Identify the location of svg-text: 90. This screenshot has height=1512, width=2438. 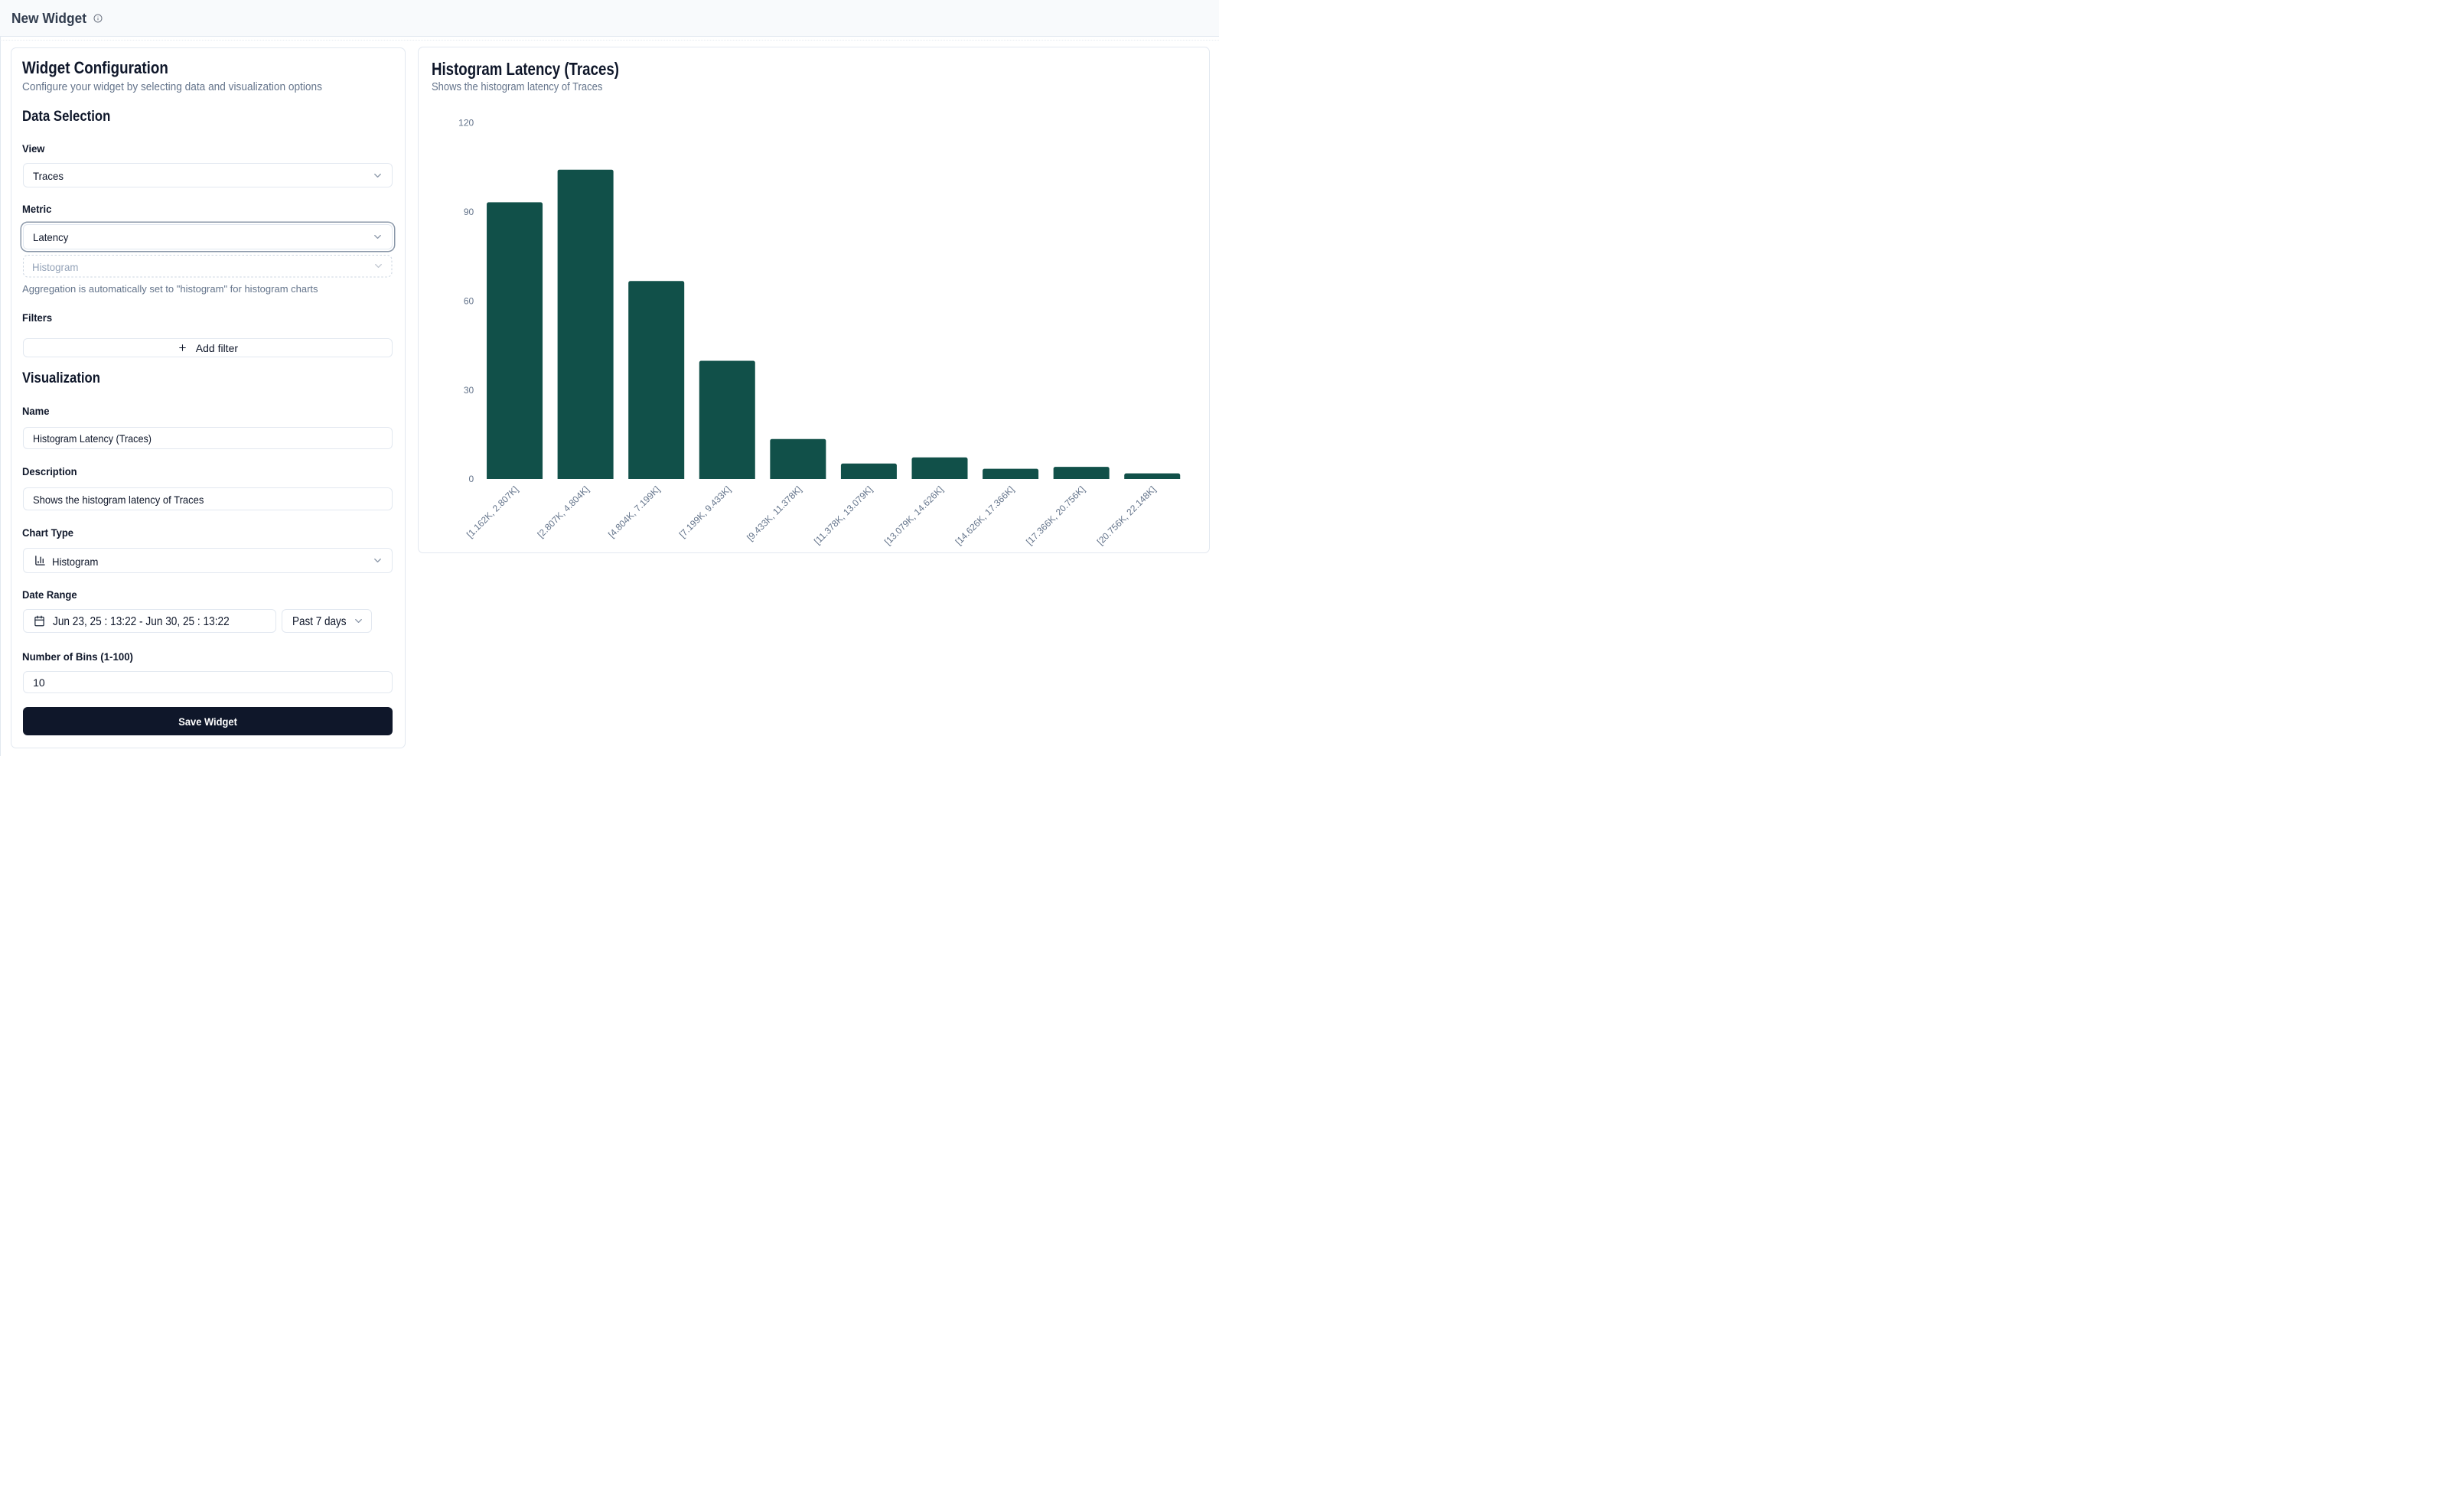
(469, 212).